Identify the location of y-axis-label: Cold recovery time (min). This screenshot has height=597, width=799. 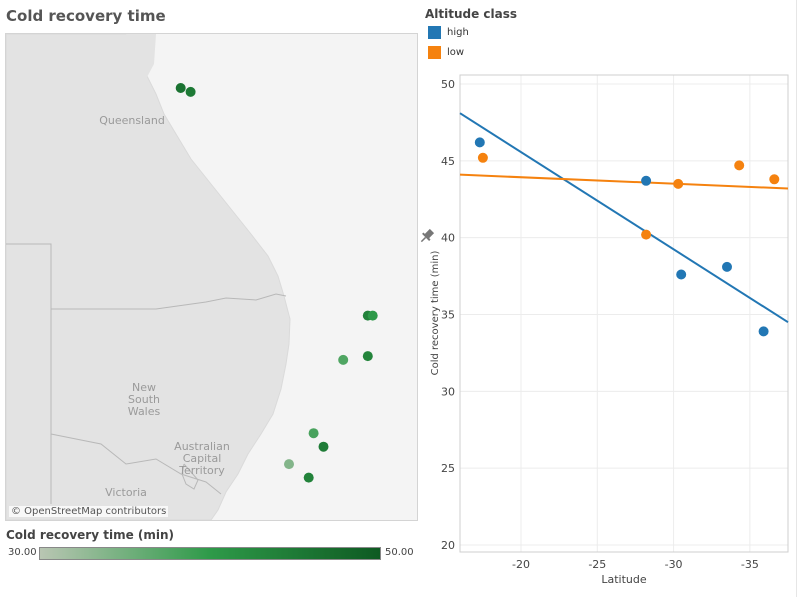
(435, 313).